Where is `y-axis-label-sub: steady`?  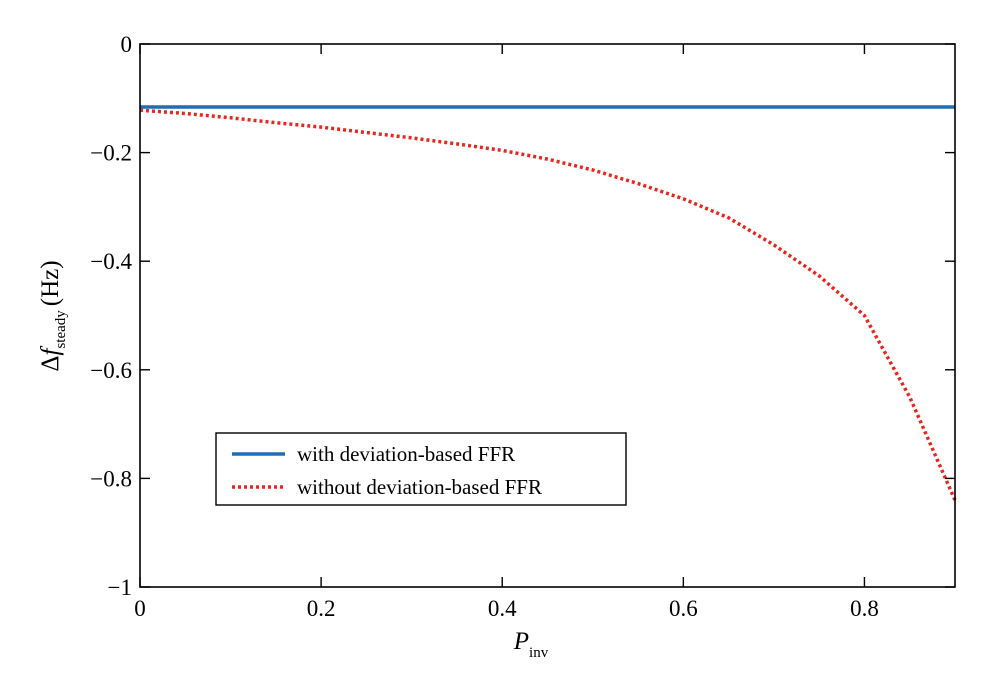
y-axis-label-sub: steady is located at coordinates (61, 329).